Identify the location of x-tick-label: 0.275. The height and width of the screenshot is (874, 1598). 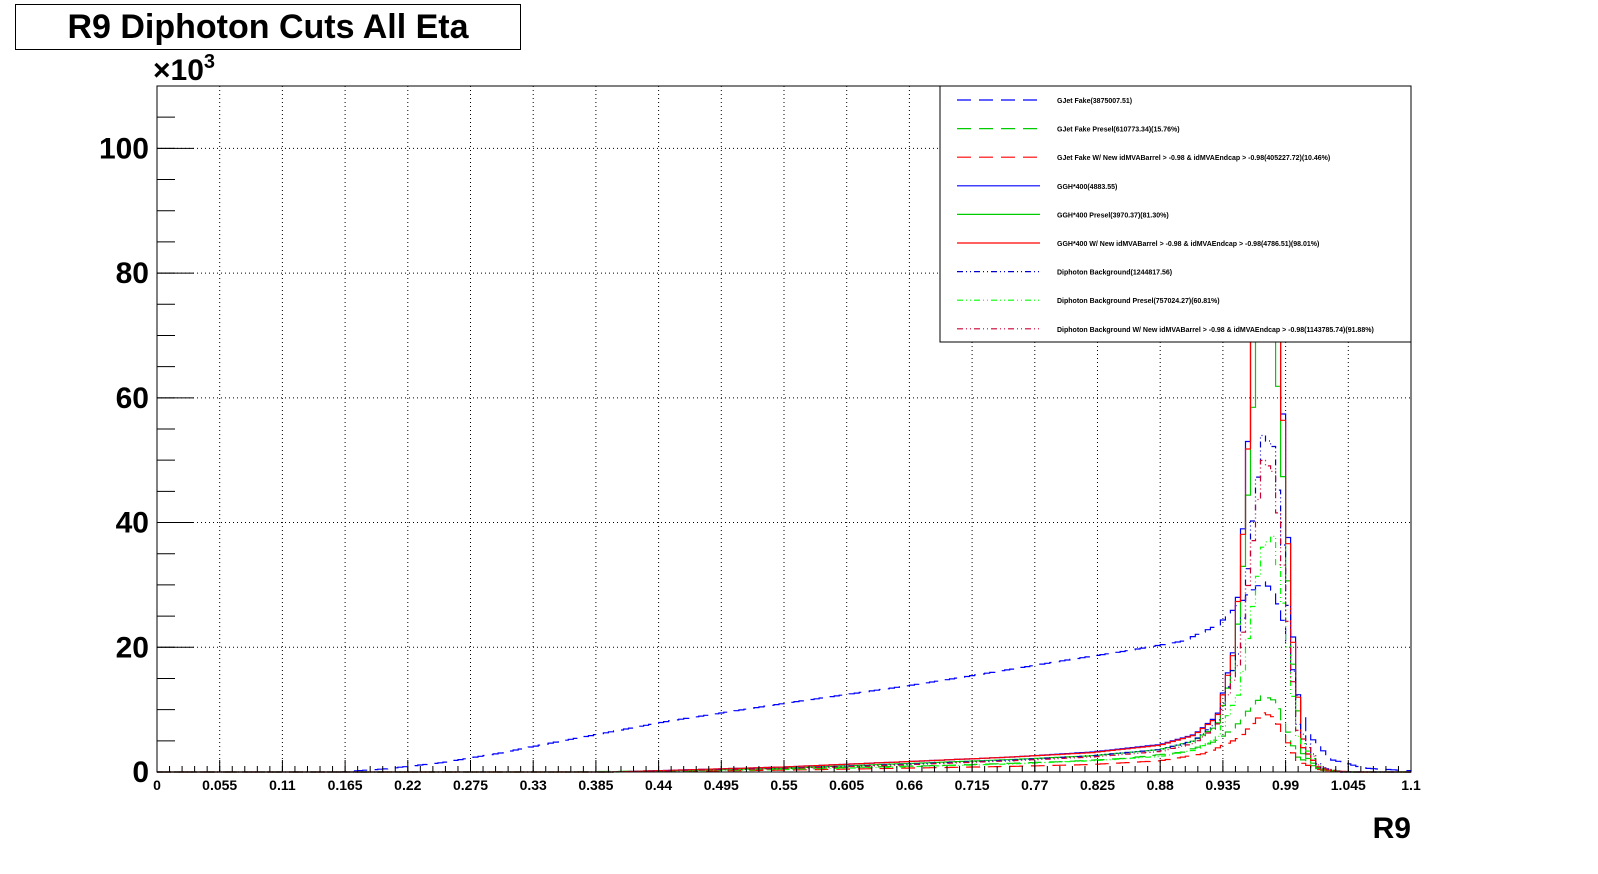
(470, 785).